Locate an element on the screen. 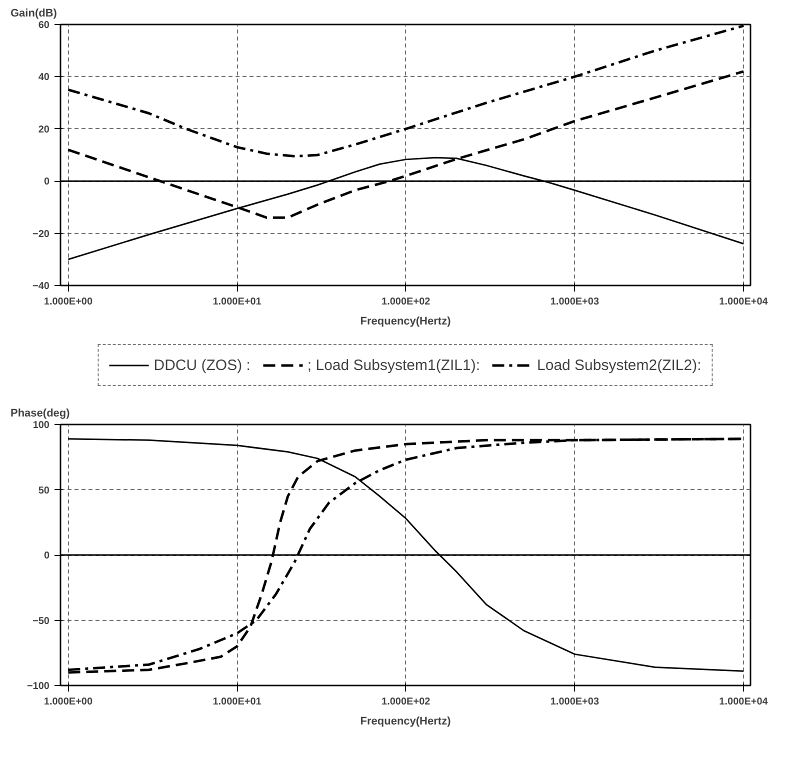  y-tick-label: 50 is located at coordinates (44, 490).